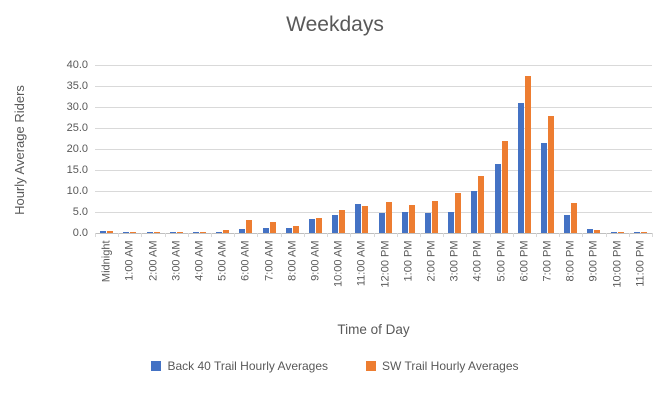 The image size is (670, 405). Describe the element at coordinates (245, 260) in the screenshot. I see `x-tick-label: 6:00 AM` at that location.